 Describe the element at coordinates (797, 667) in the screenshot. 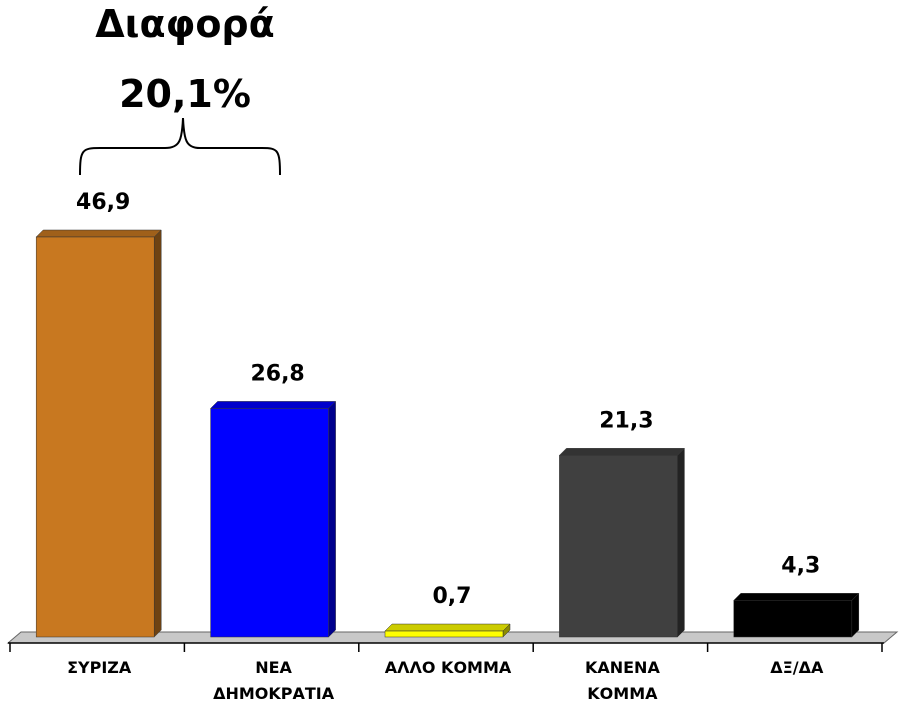

I see `x-tick-label: ΔΞ/ΔΑ` at that location.